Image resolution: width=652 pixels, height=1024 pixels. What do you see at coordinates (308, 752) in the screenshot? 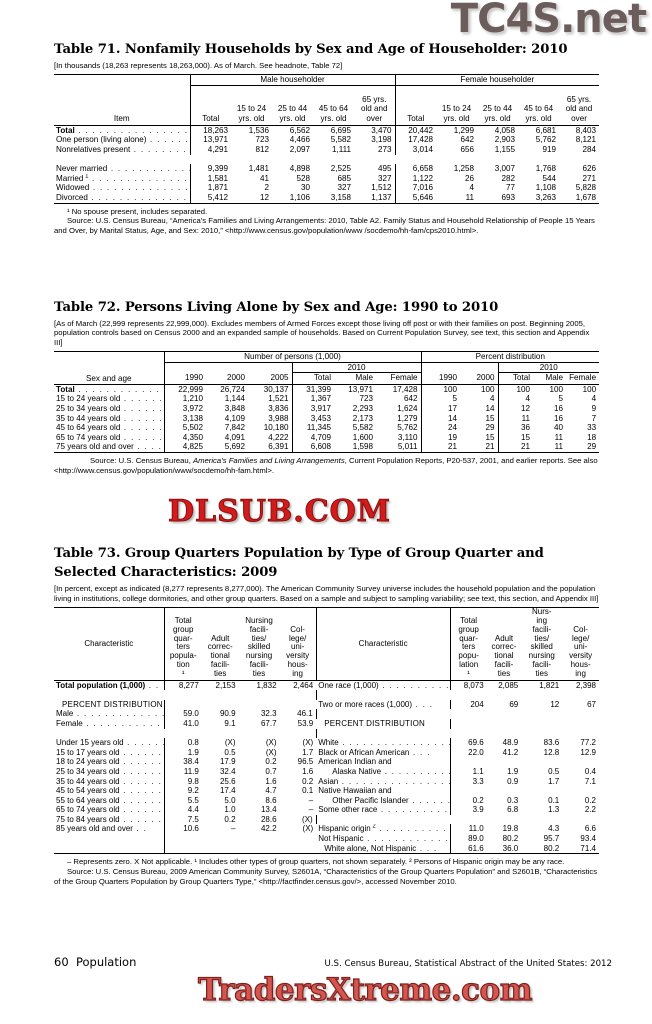
I see `data-cell: 1.7` at bounding box center [308, 752].